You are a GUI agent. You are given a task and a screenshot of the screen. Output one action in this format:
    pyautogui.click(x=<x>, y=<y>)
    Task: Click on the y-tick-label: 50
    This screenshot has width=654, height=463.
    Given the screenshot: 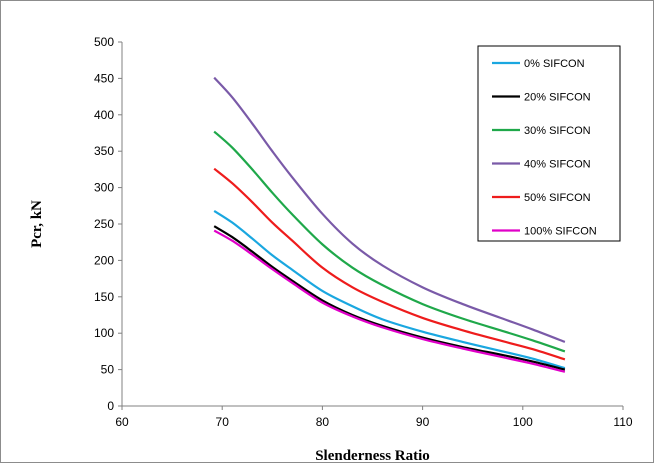 What is the action you would take?
    pyautogui.click(x=108, y=370)
    